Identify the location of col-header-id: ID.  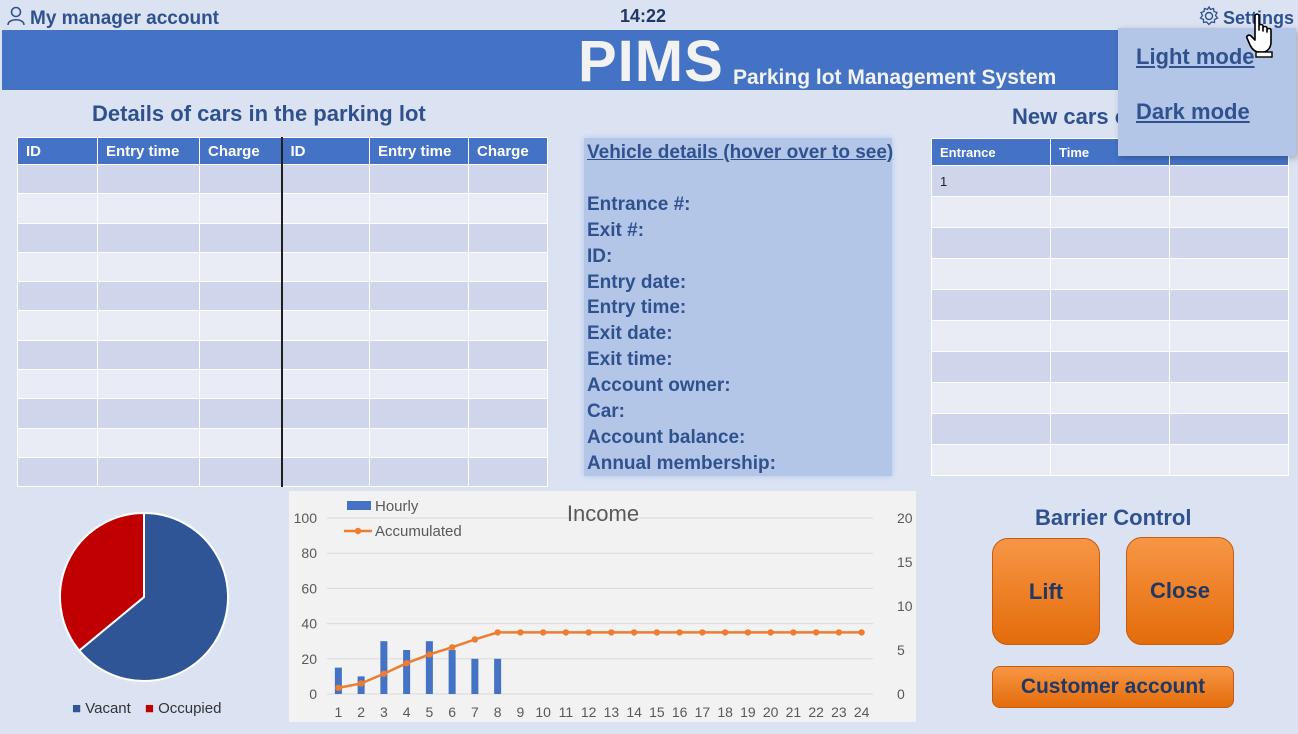
(57, 151).